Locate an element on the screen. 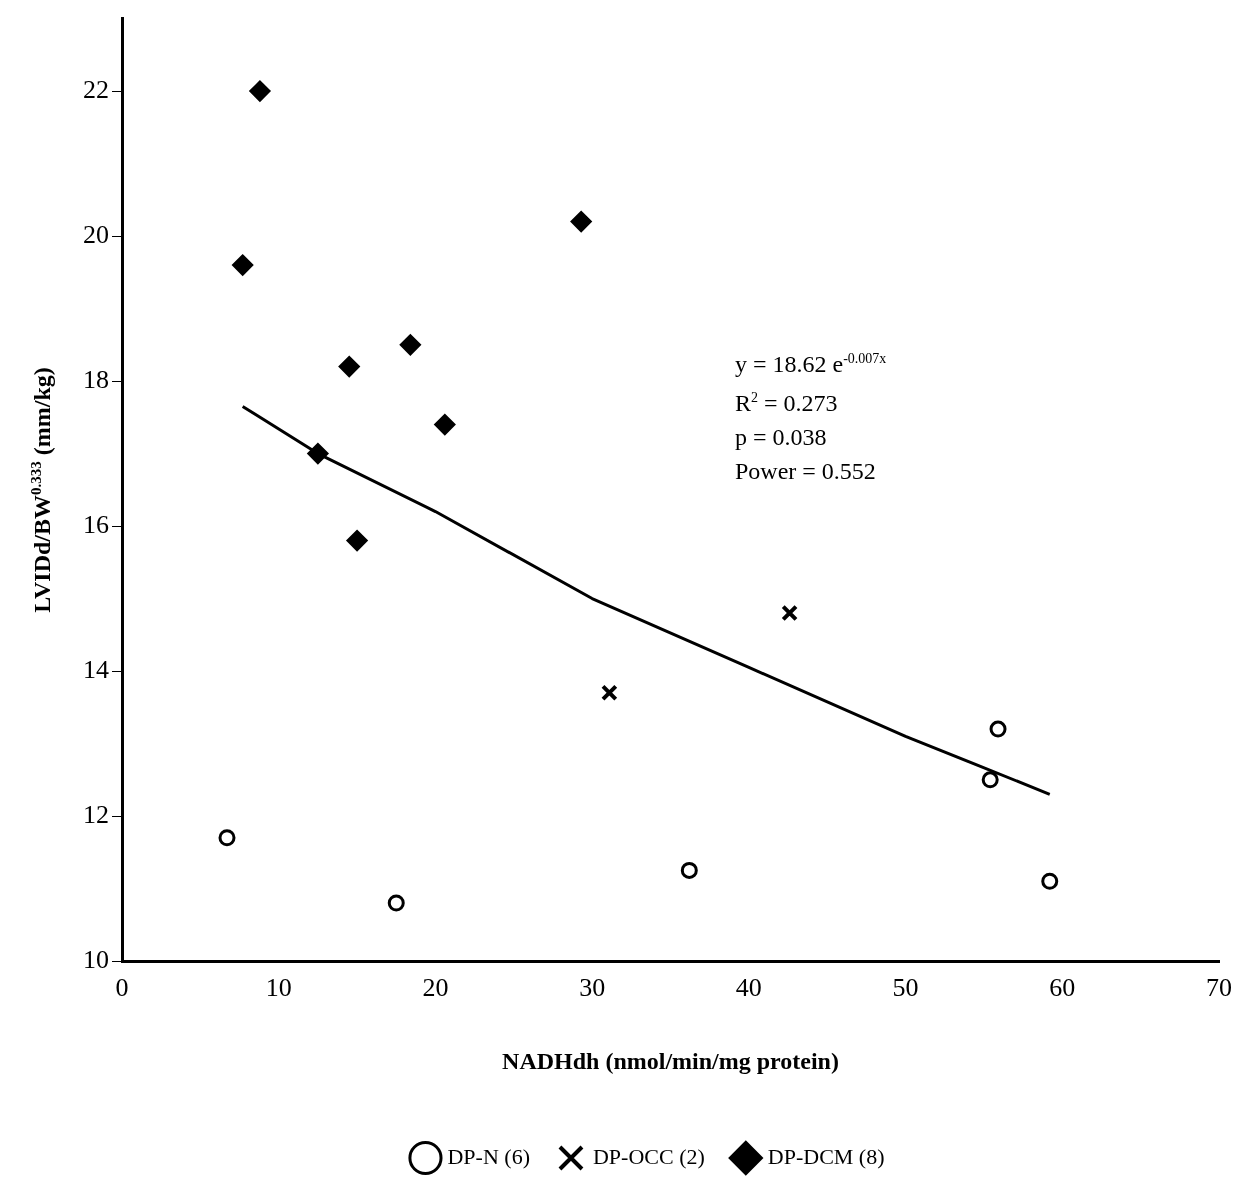  y-tick-label: 20 is located at coordinates (96, 234).